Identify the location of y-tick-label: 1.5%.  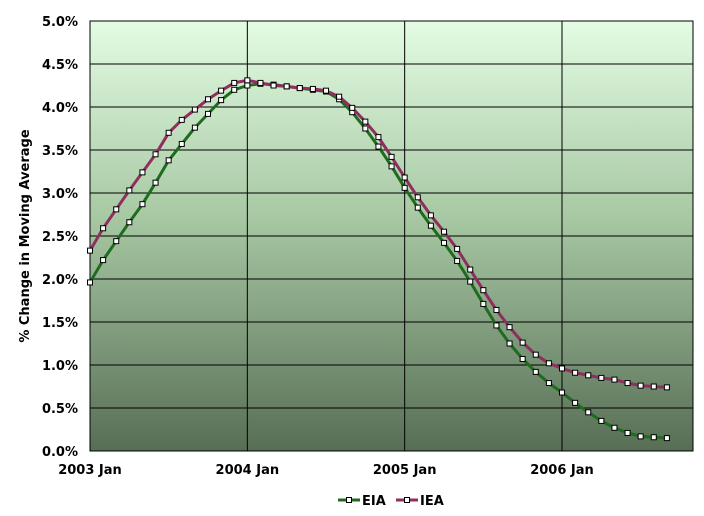
(60, 323).